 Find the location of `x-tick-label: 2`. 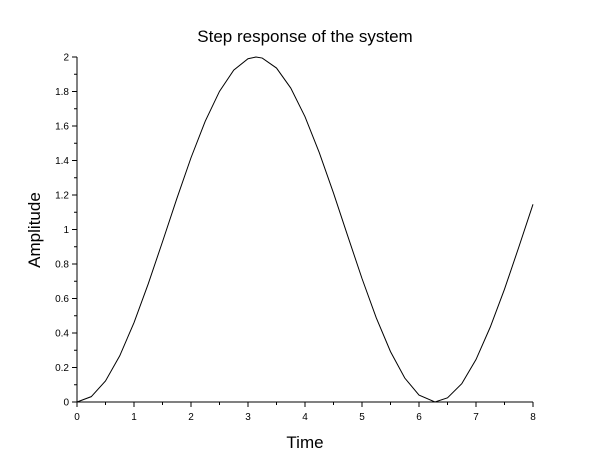

x-tick-label: 2 is located at coordinates (191, 417).